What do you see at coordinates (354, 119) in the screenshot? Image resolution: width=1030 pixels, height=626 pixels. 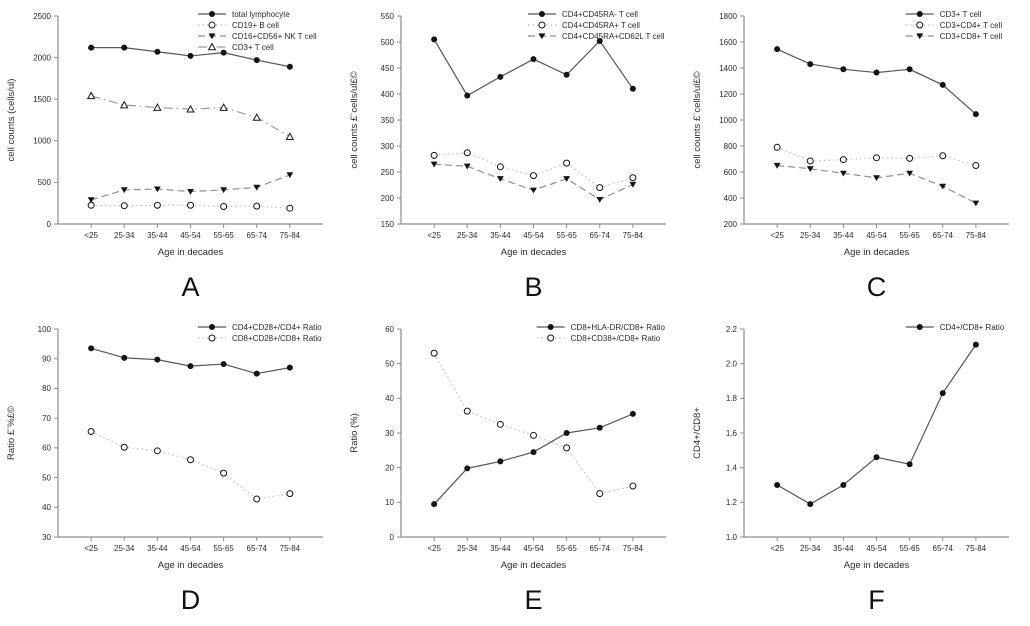 I see `y-axis-label: cell counts £¨cells/ul£©` at bounding box center [354, 119].